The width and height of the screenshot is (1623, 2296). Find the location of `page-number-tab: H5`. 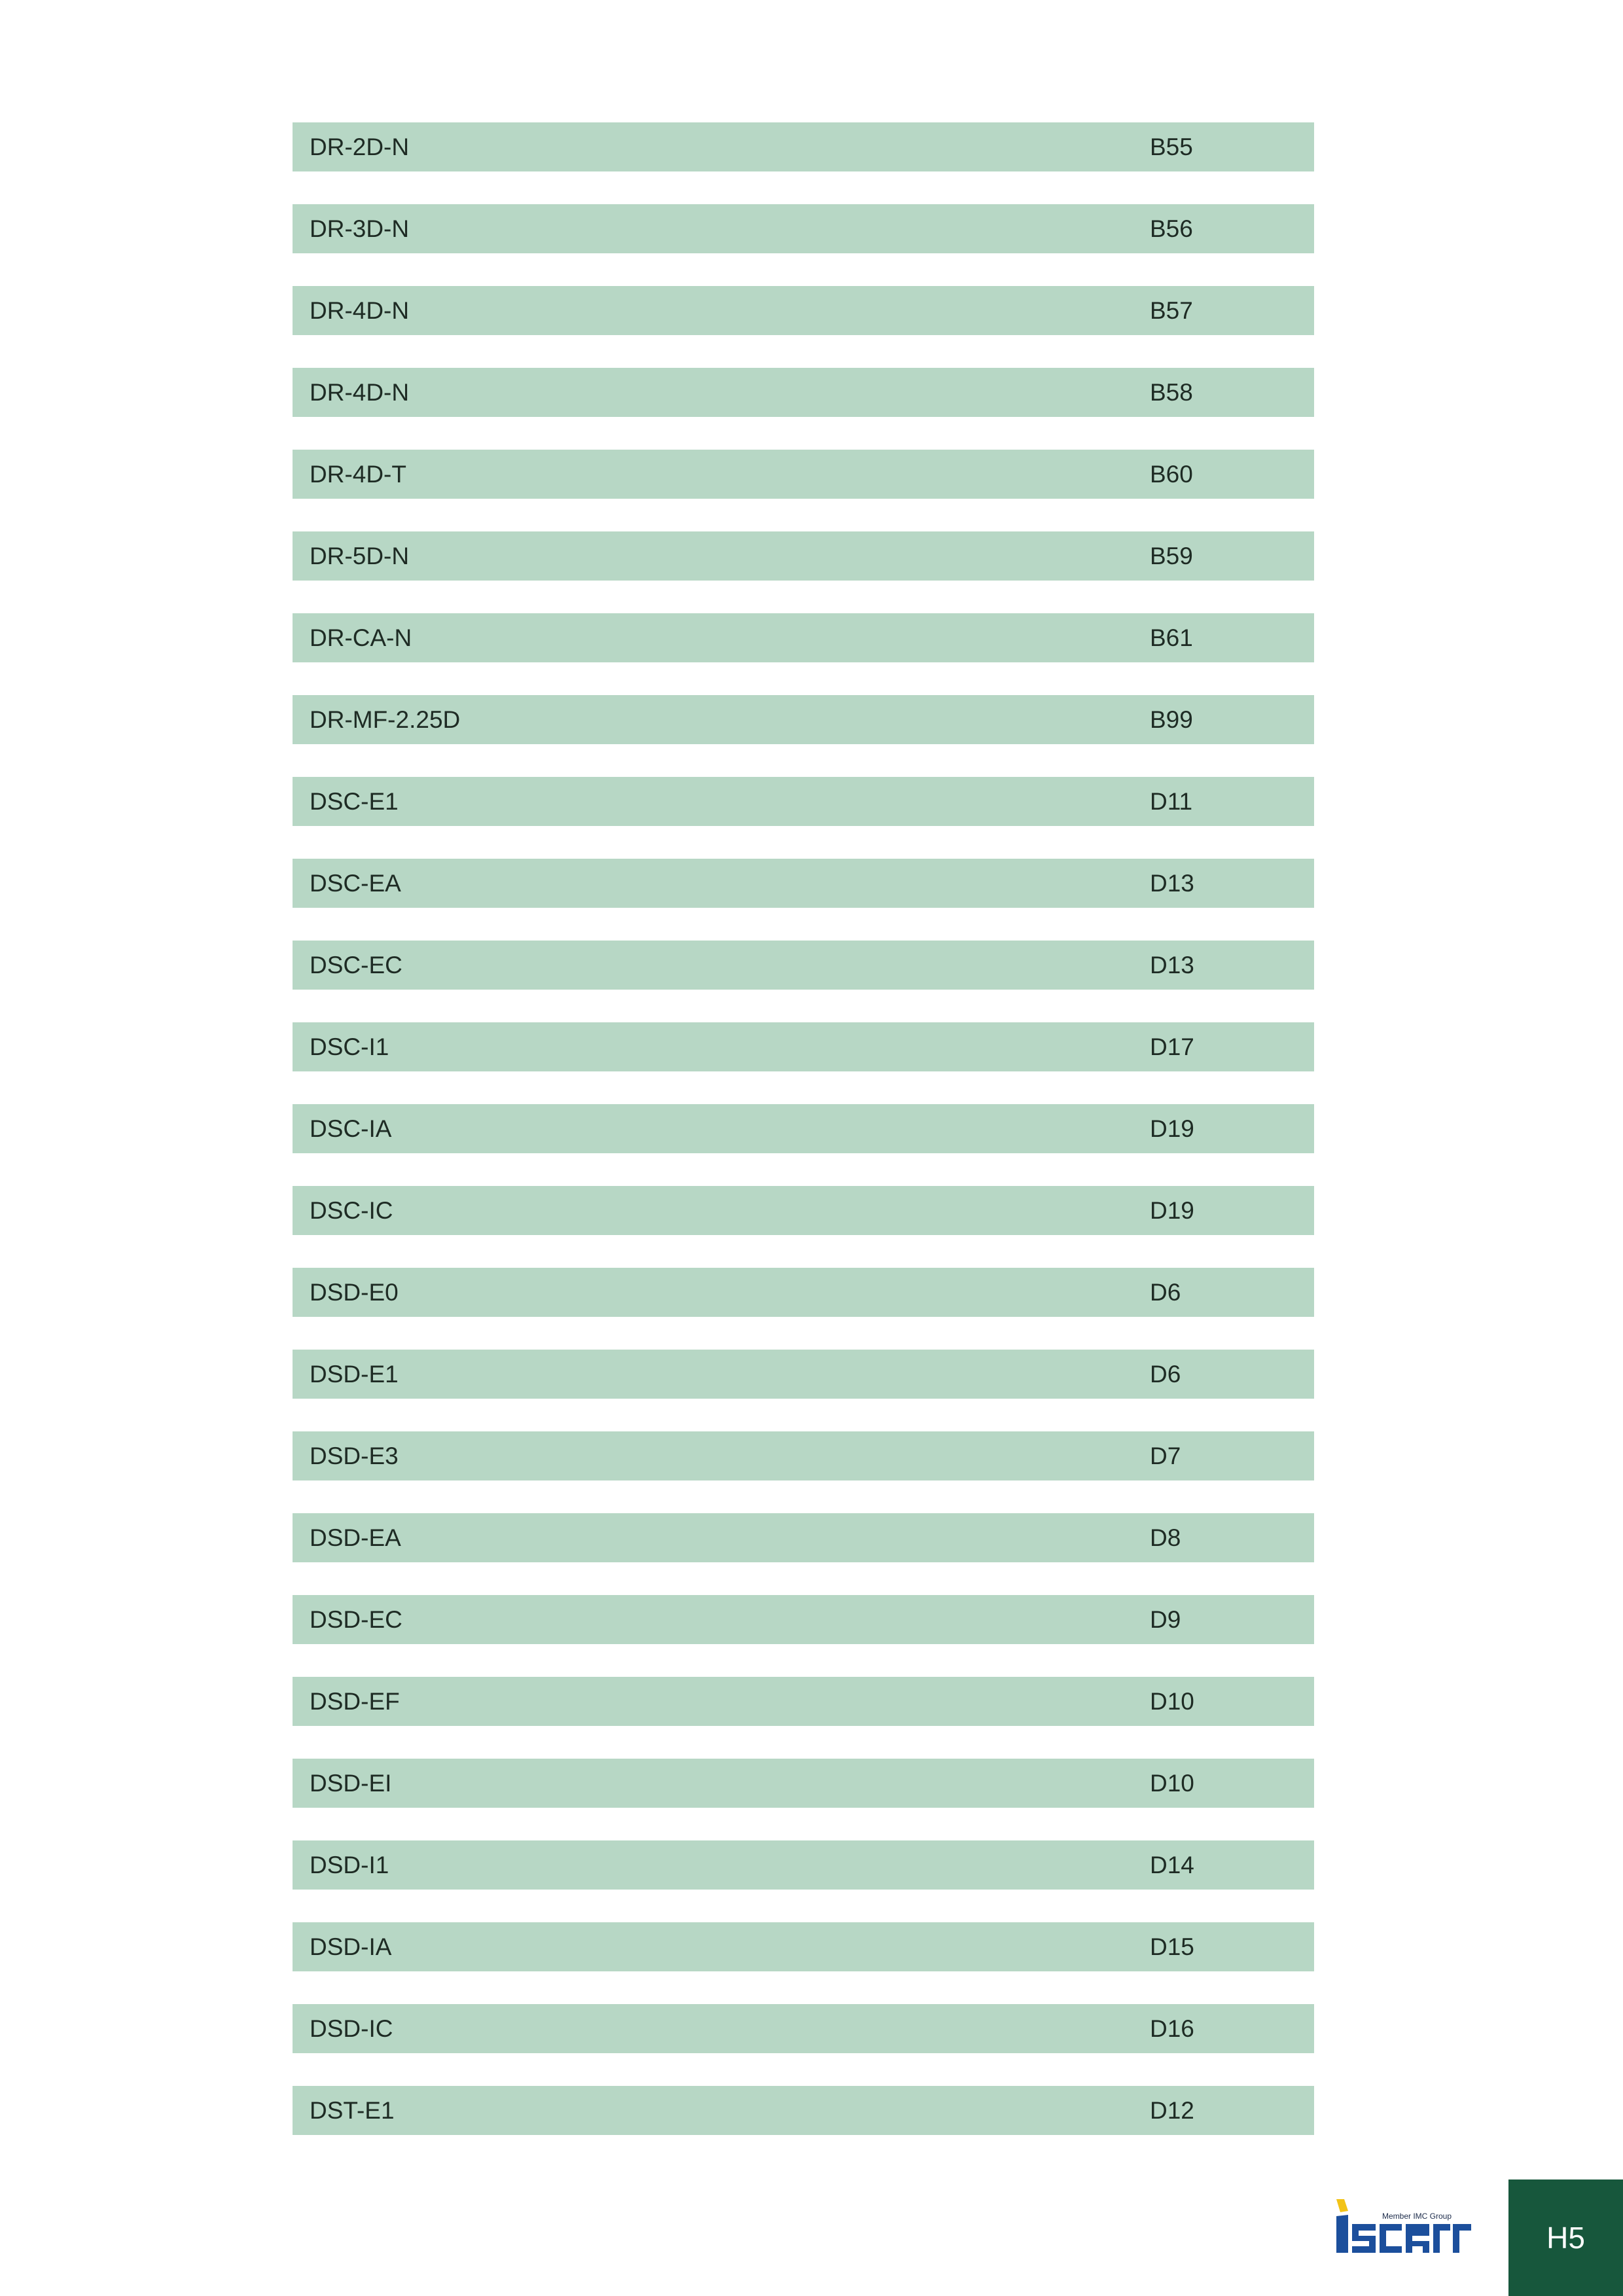

page-number-tab: H5 is located at coordinates (1566, 2237).